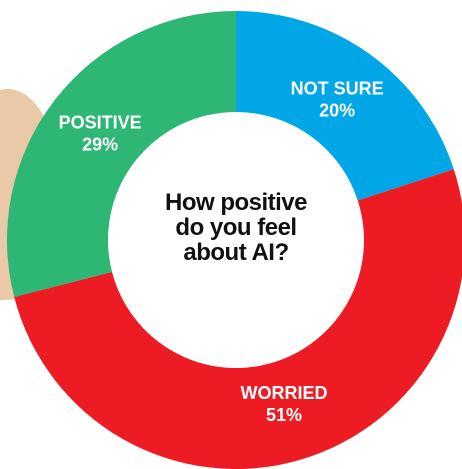 The width and height of the screenshot is (462, 469). I want to click on slice-label: NOT SURE, so click(337, 89).